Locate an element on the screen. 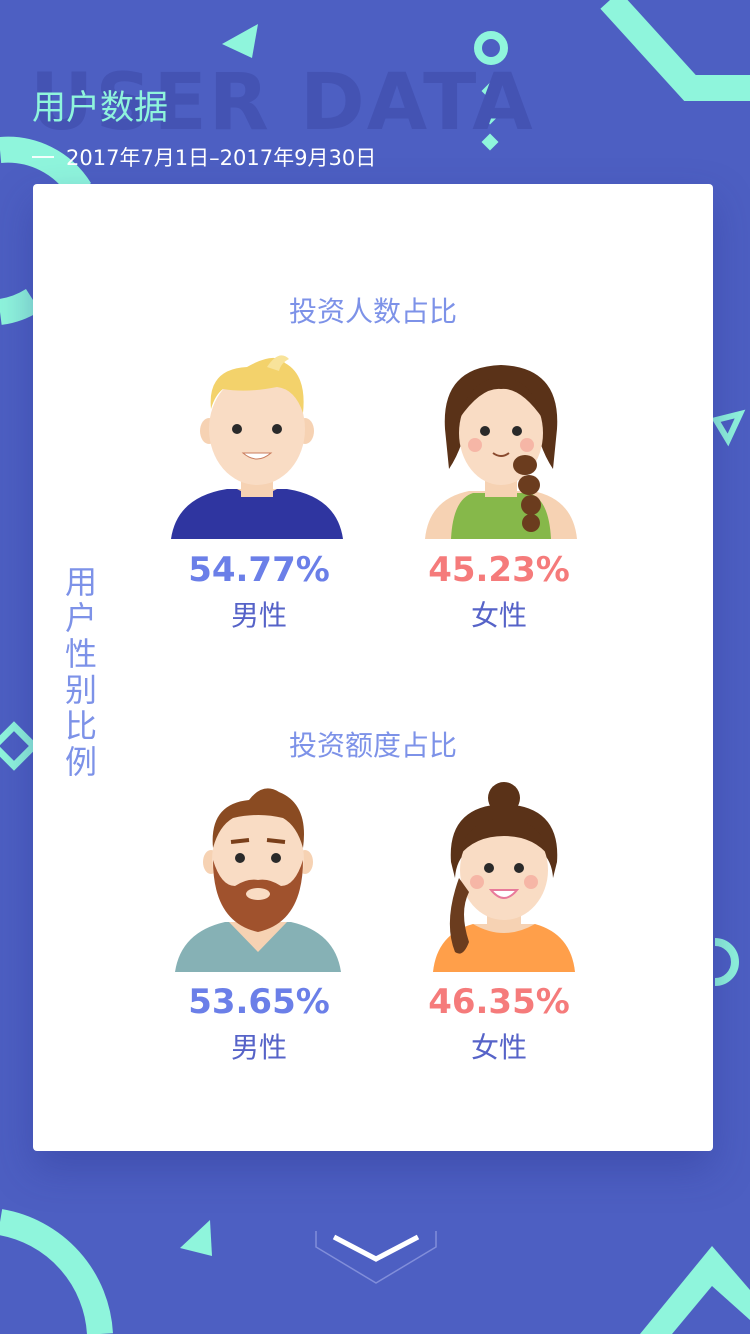 This screenshot has height=1334, width=750. date-range-row: 2017年7月1日–2017年9月30日 is located at coordinates (204, 157).